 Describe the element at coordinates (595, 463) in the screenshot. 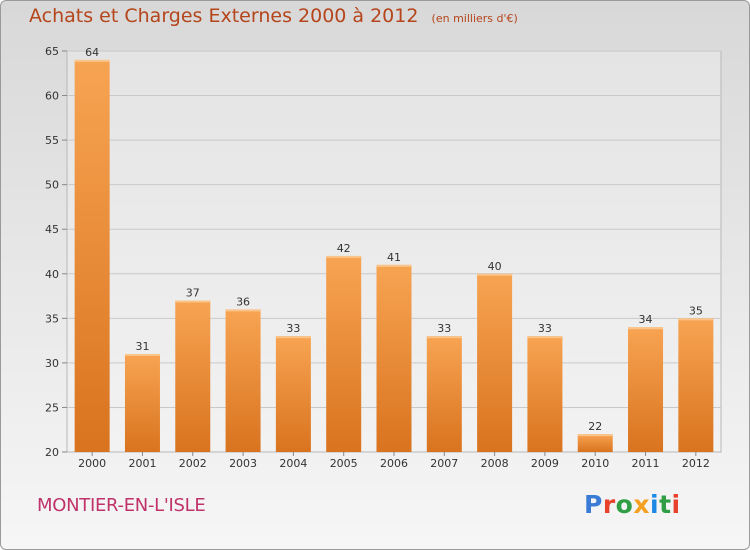

I see `x-tick-label: 2010` at that location.